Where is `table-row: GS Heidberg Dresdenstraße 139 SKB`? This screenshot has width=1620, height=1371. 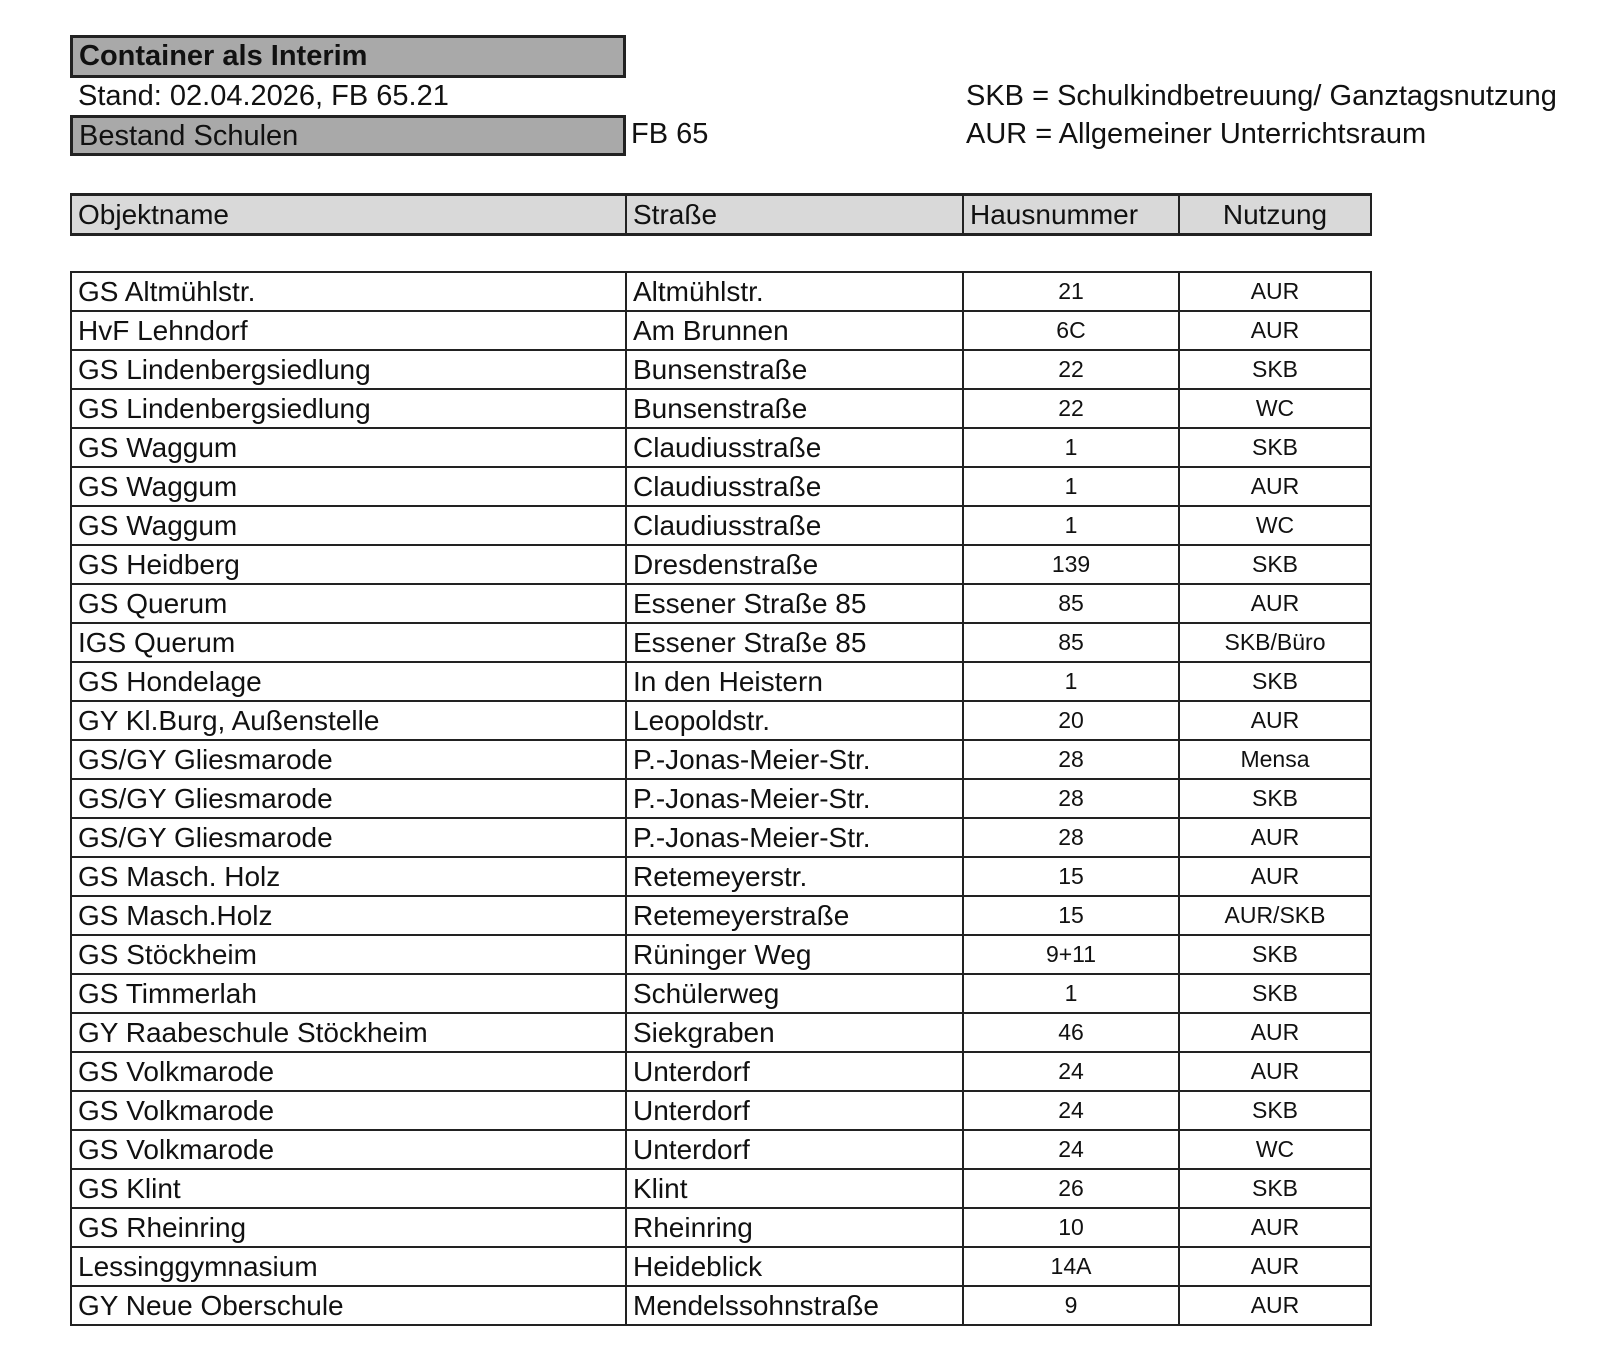
table-row: GS Heidberg Dresdenstraße 139 SKB is located at coordinates (721, 564).